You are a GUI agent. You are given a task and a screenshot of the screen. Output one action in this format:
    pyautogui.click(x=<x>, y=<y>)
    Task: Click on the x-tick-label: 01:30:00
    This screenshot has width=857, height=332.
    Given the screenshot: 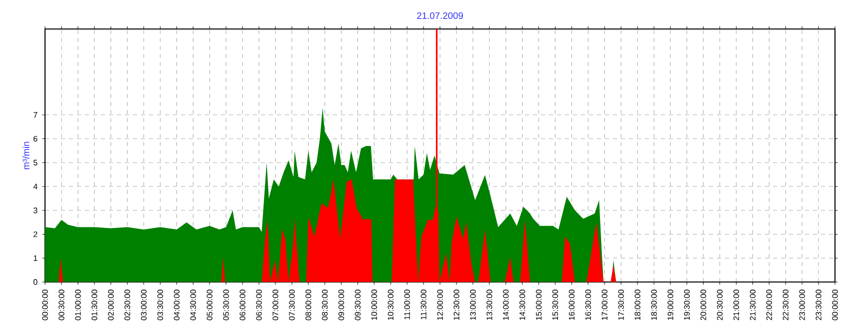 What is the action you would take?
    pyautogui.click(x=95, y=305)
    